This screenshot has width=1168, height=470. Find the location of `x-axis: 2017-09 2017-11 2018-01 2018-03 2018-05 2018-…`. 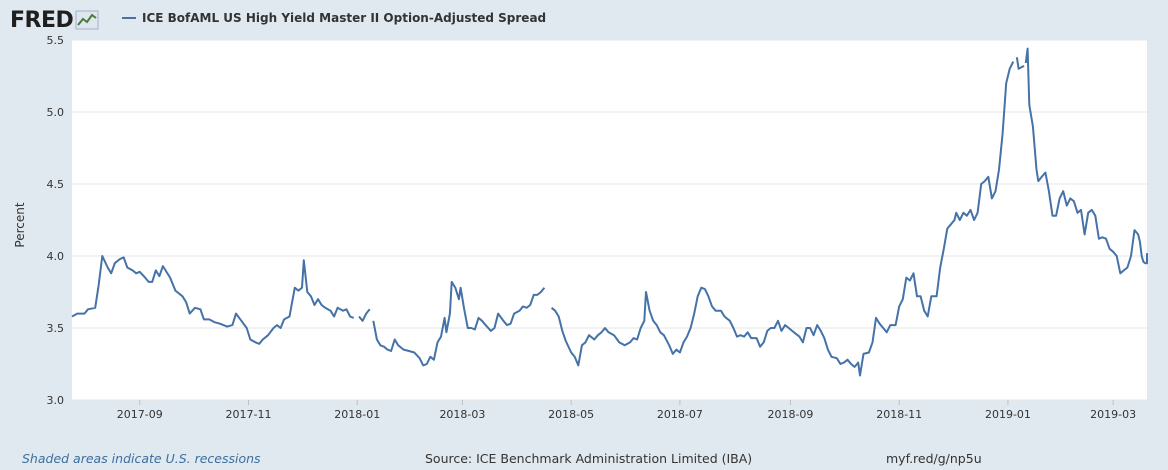

x-axis: 2017-09 2017-11 2018-01 2018-03 2018-05 2018-… is located at coordinates (626, 410).